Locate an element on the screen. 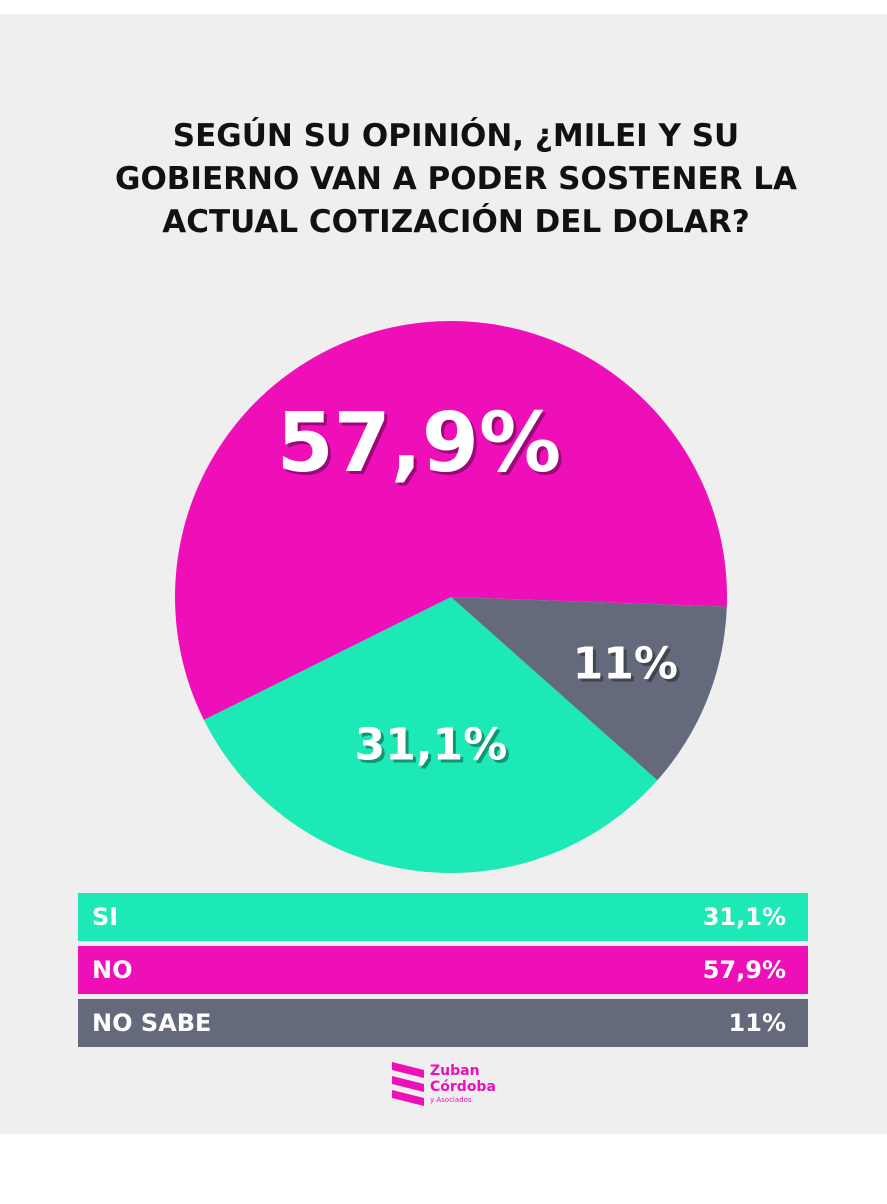 This screenshot has height=1204, width=887. legend: SI 31,1% NO 57,9% NO SABE 11% is located at coordinates (443, 970).